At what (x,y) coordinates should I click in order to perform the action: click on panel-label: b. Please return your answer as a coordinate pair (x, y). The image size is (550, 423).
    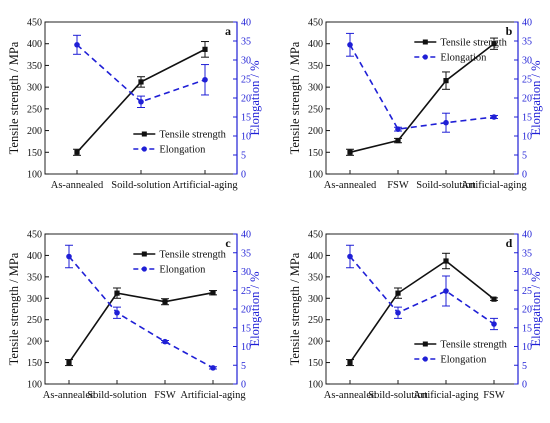
    Looking at the image, I should click on (509, 31).